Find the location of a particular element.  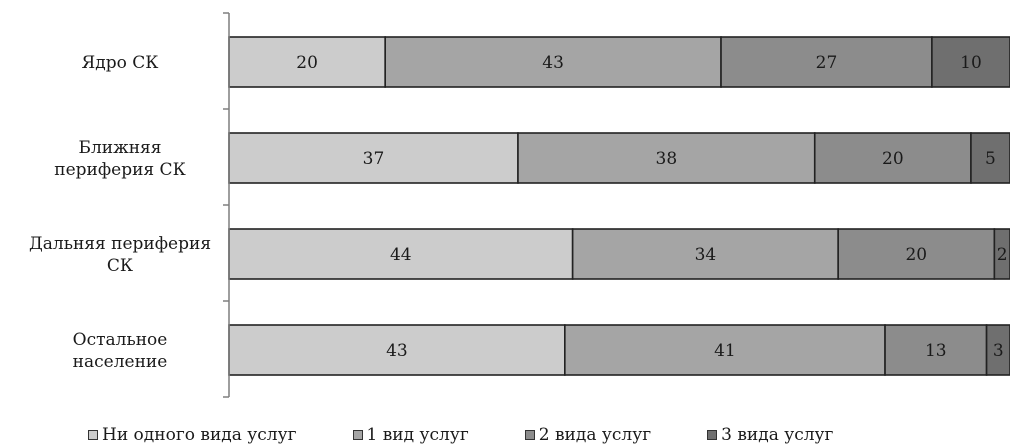

legend-label: 2 вида услуг is located at coordinates (595, 435).